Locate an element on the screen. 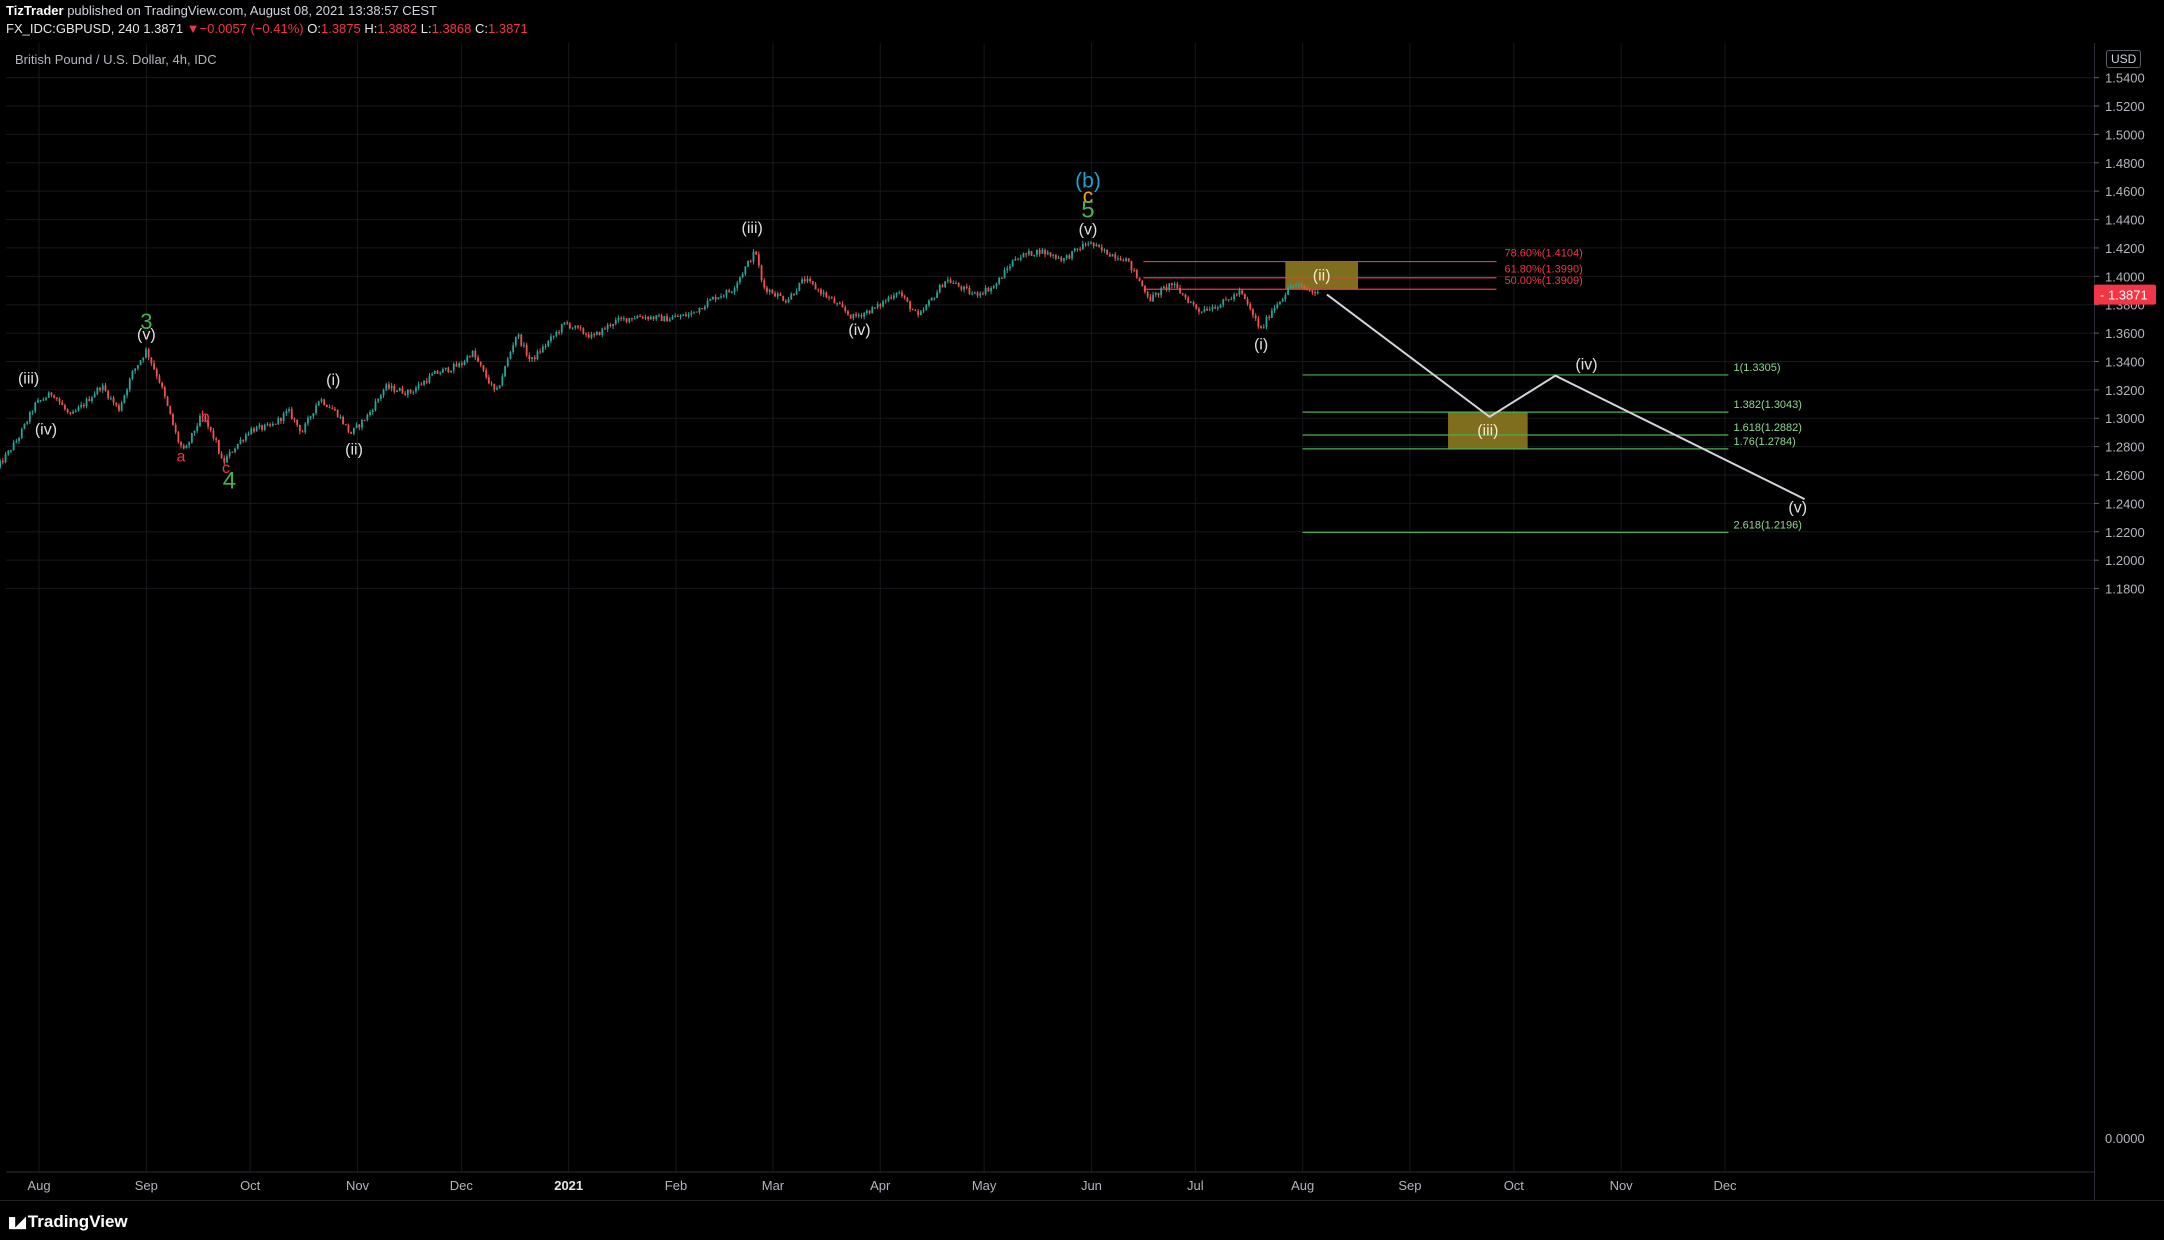  projection-line is located at coordinates (1566, 396).